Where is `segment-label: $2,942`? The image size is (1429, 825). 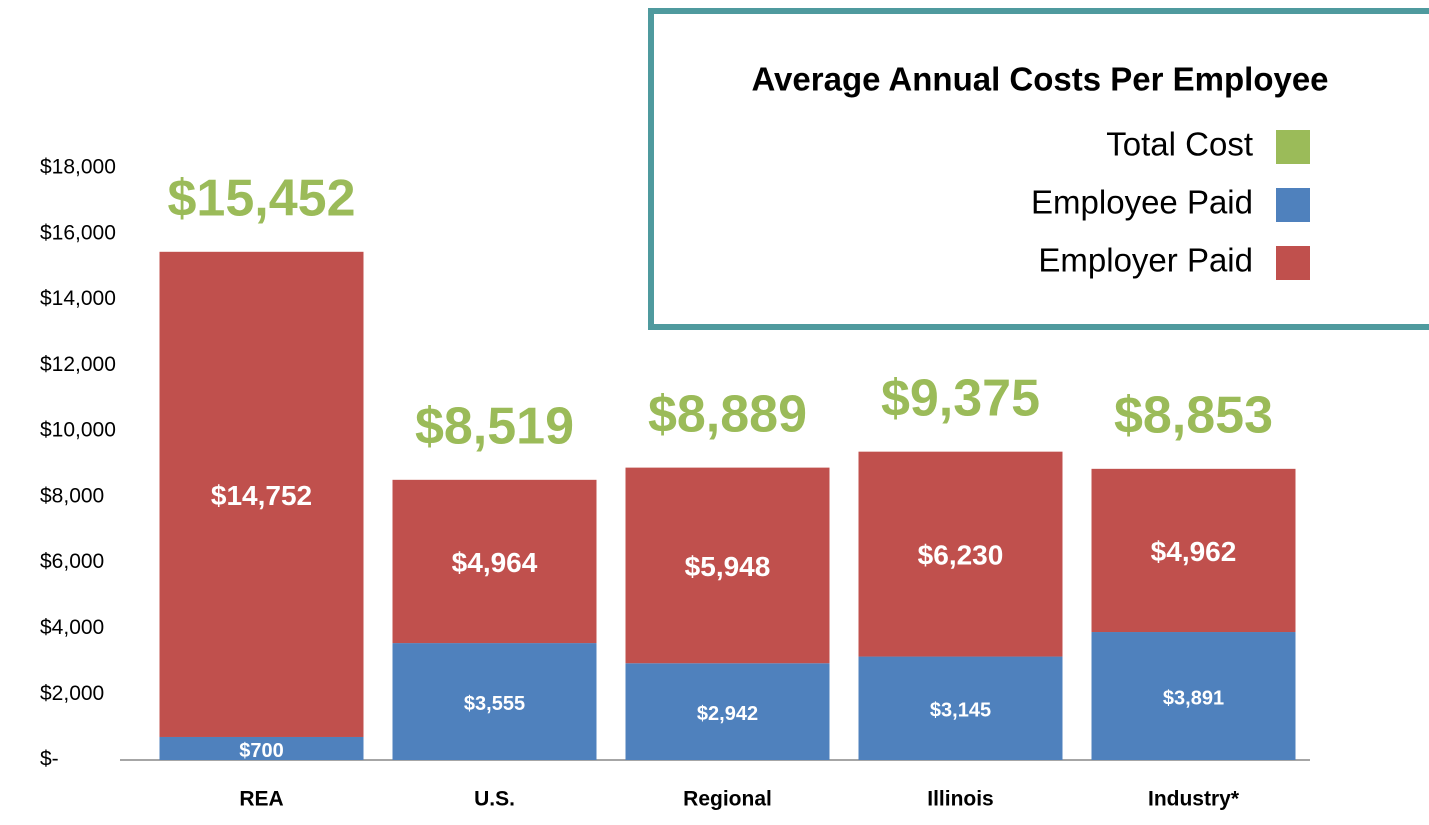 segment-label: $2,942 is located at coordinates (727, 714).